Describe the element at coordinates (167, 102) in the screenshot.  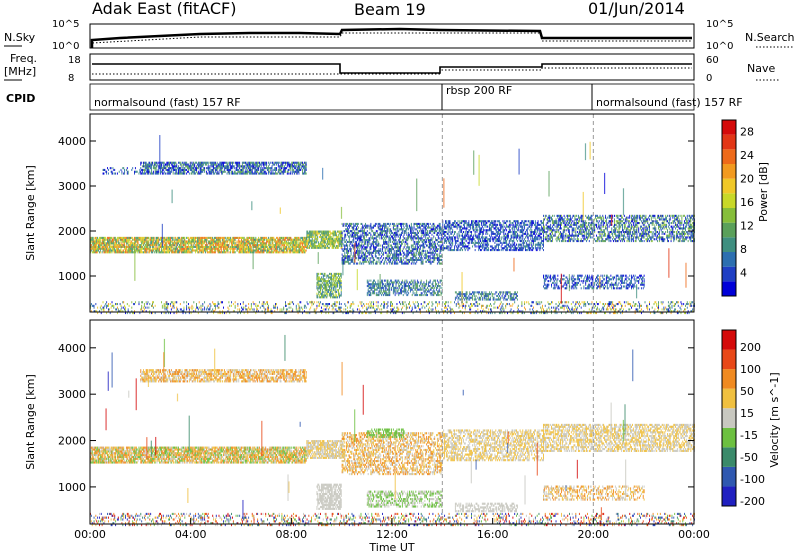
I see `cpid-segment-1: normalsound (fast) 157 RF` at that location.